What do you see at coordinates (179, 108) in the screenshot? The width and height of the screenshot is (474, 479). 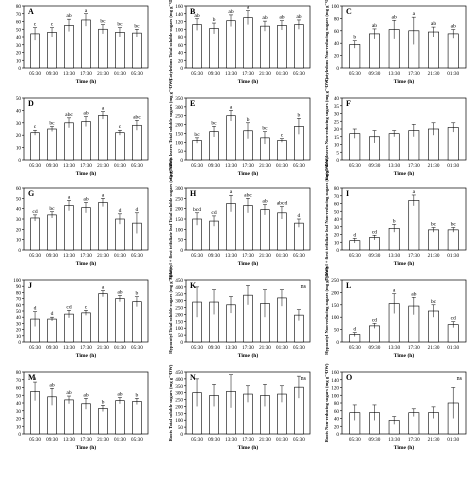 I see `y-tick-label: 300` at bounding box center [179, 108].